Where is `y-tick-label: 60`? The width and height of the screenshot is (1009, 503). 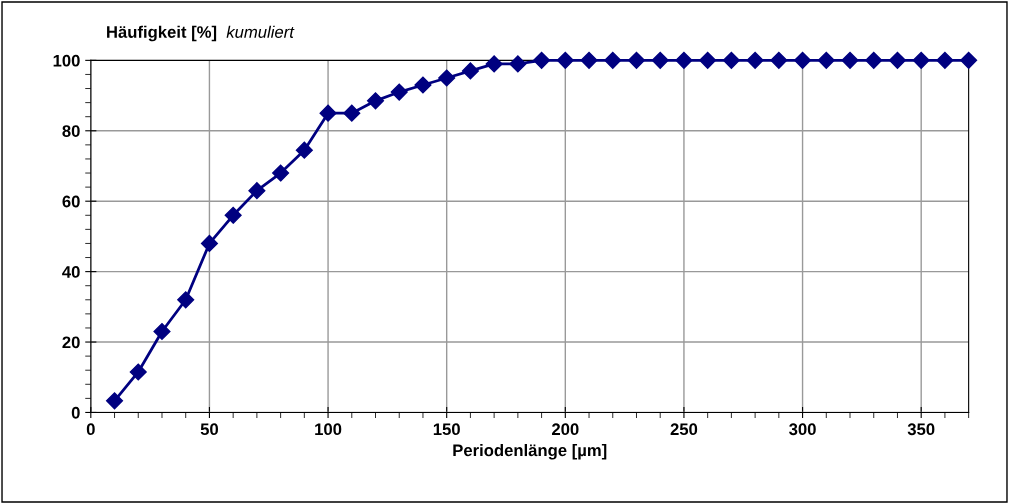 y-tick-label: 60 is located at coordinates (71, 201).